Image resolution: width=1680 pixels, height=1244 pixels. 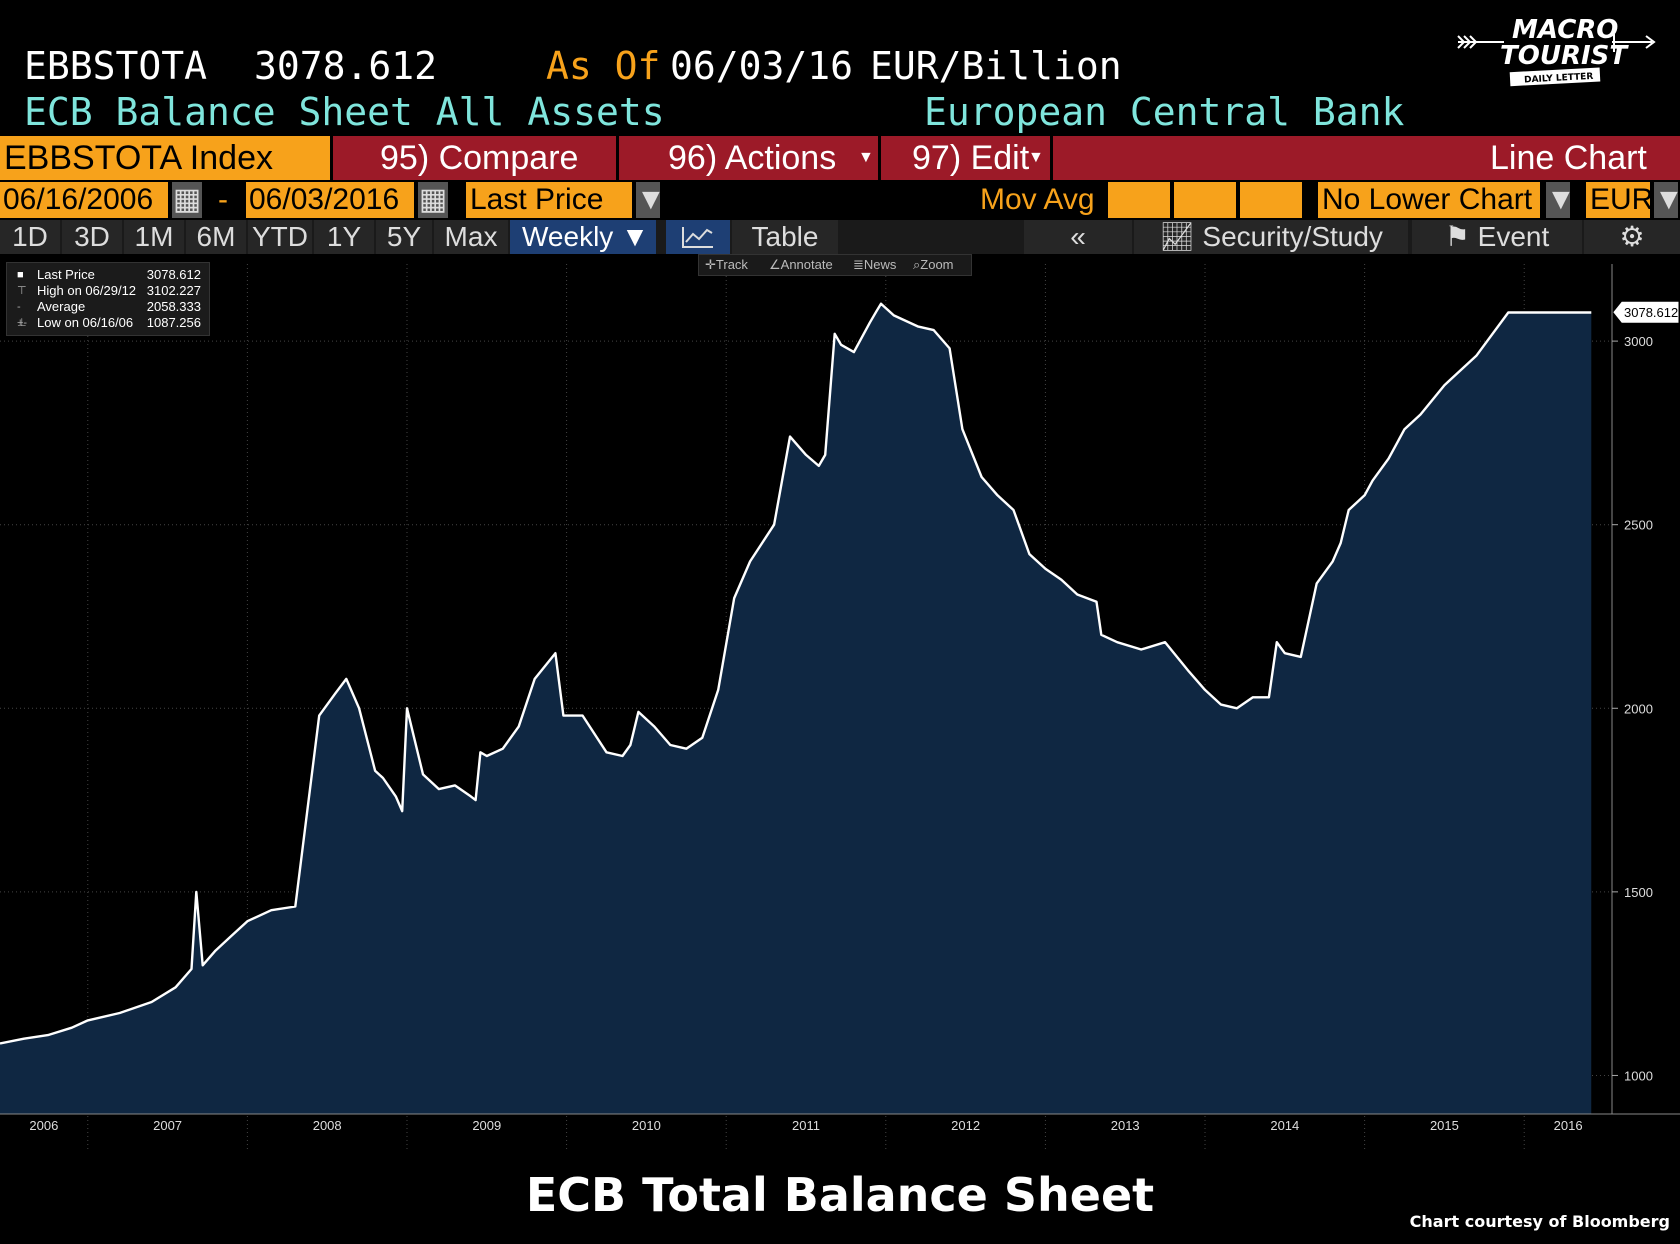 What do you see at coordinates (731, 264) in the screenshot?
I see `track-label: Track` at bounding box center [731, 264].